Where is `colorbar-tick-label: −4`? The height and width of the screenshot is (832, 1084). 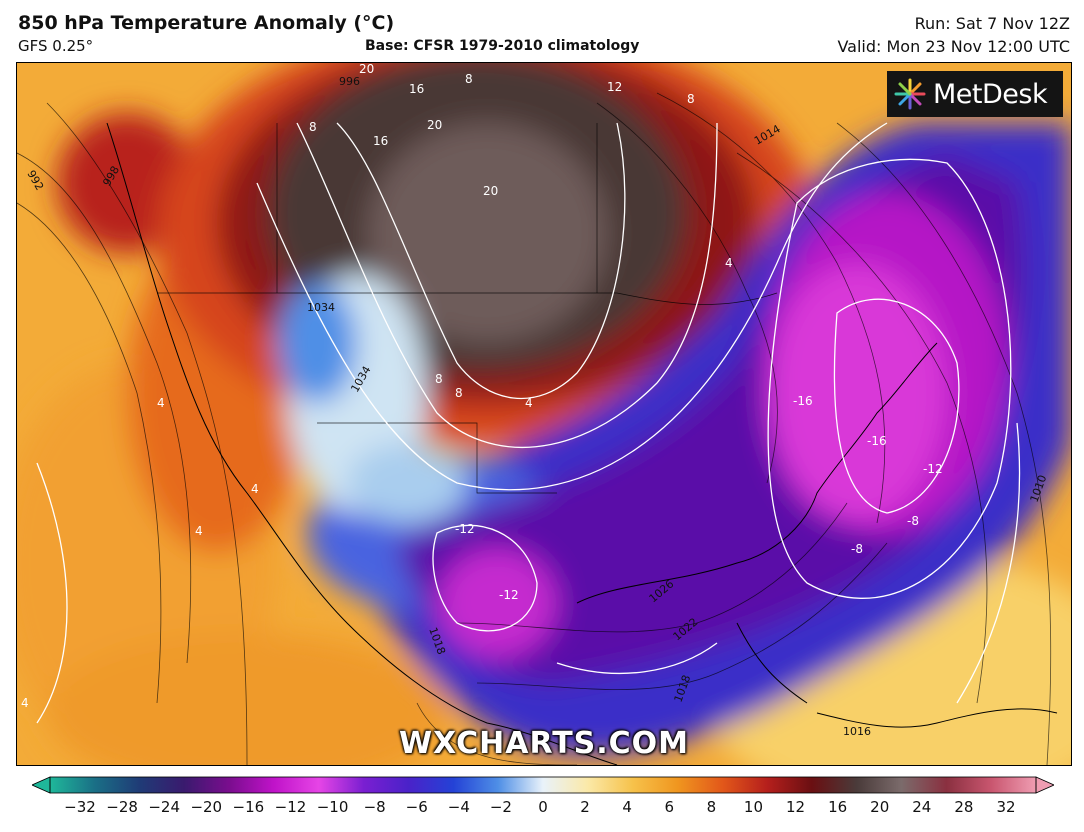 colorbar-tick-label: −4 is located at coordinates (458, 807).